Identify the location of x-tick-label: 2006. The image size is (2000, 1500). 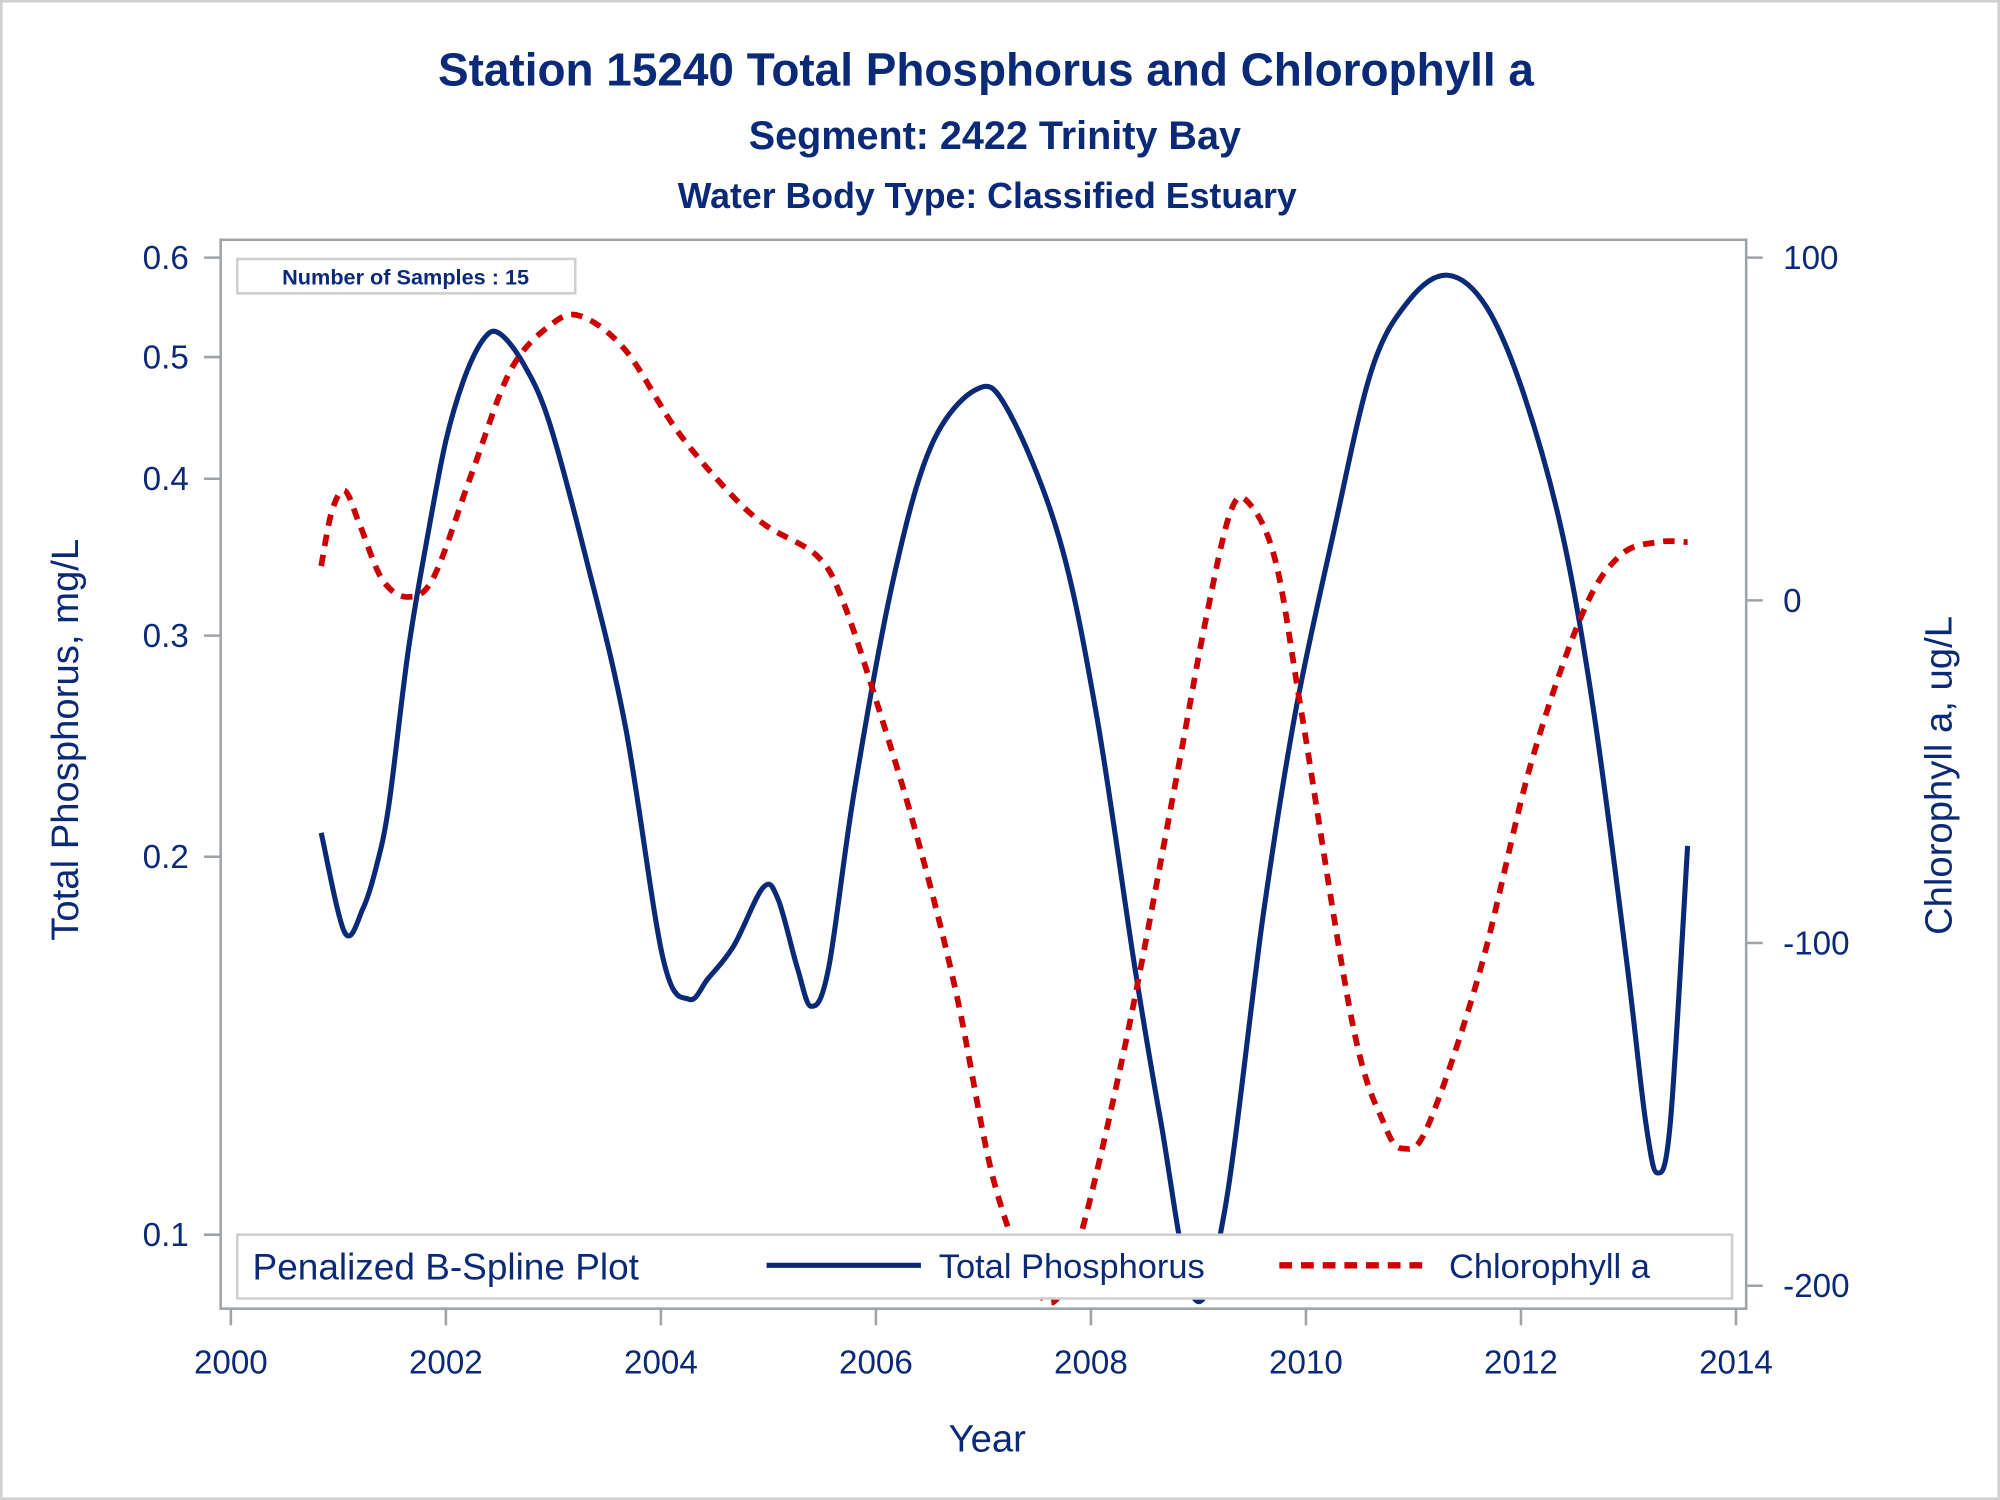
(876, 1363).